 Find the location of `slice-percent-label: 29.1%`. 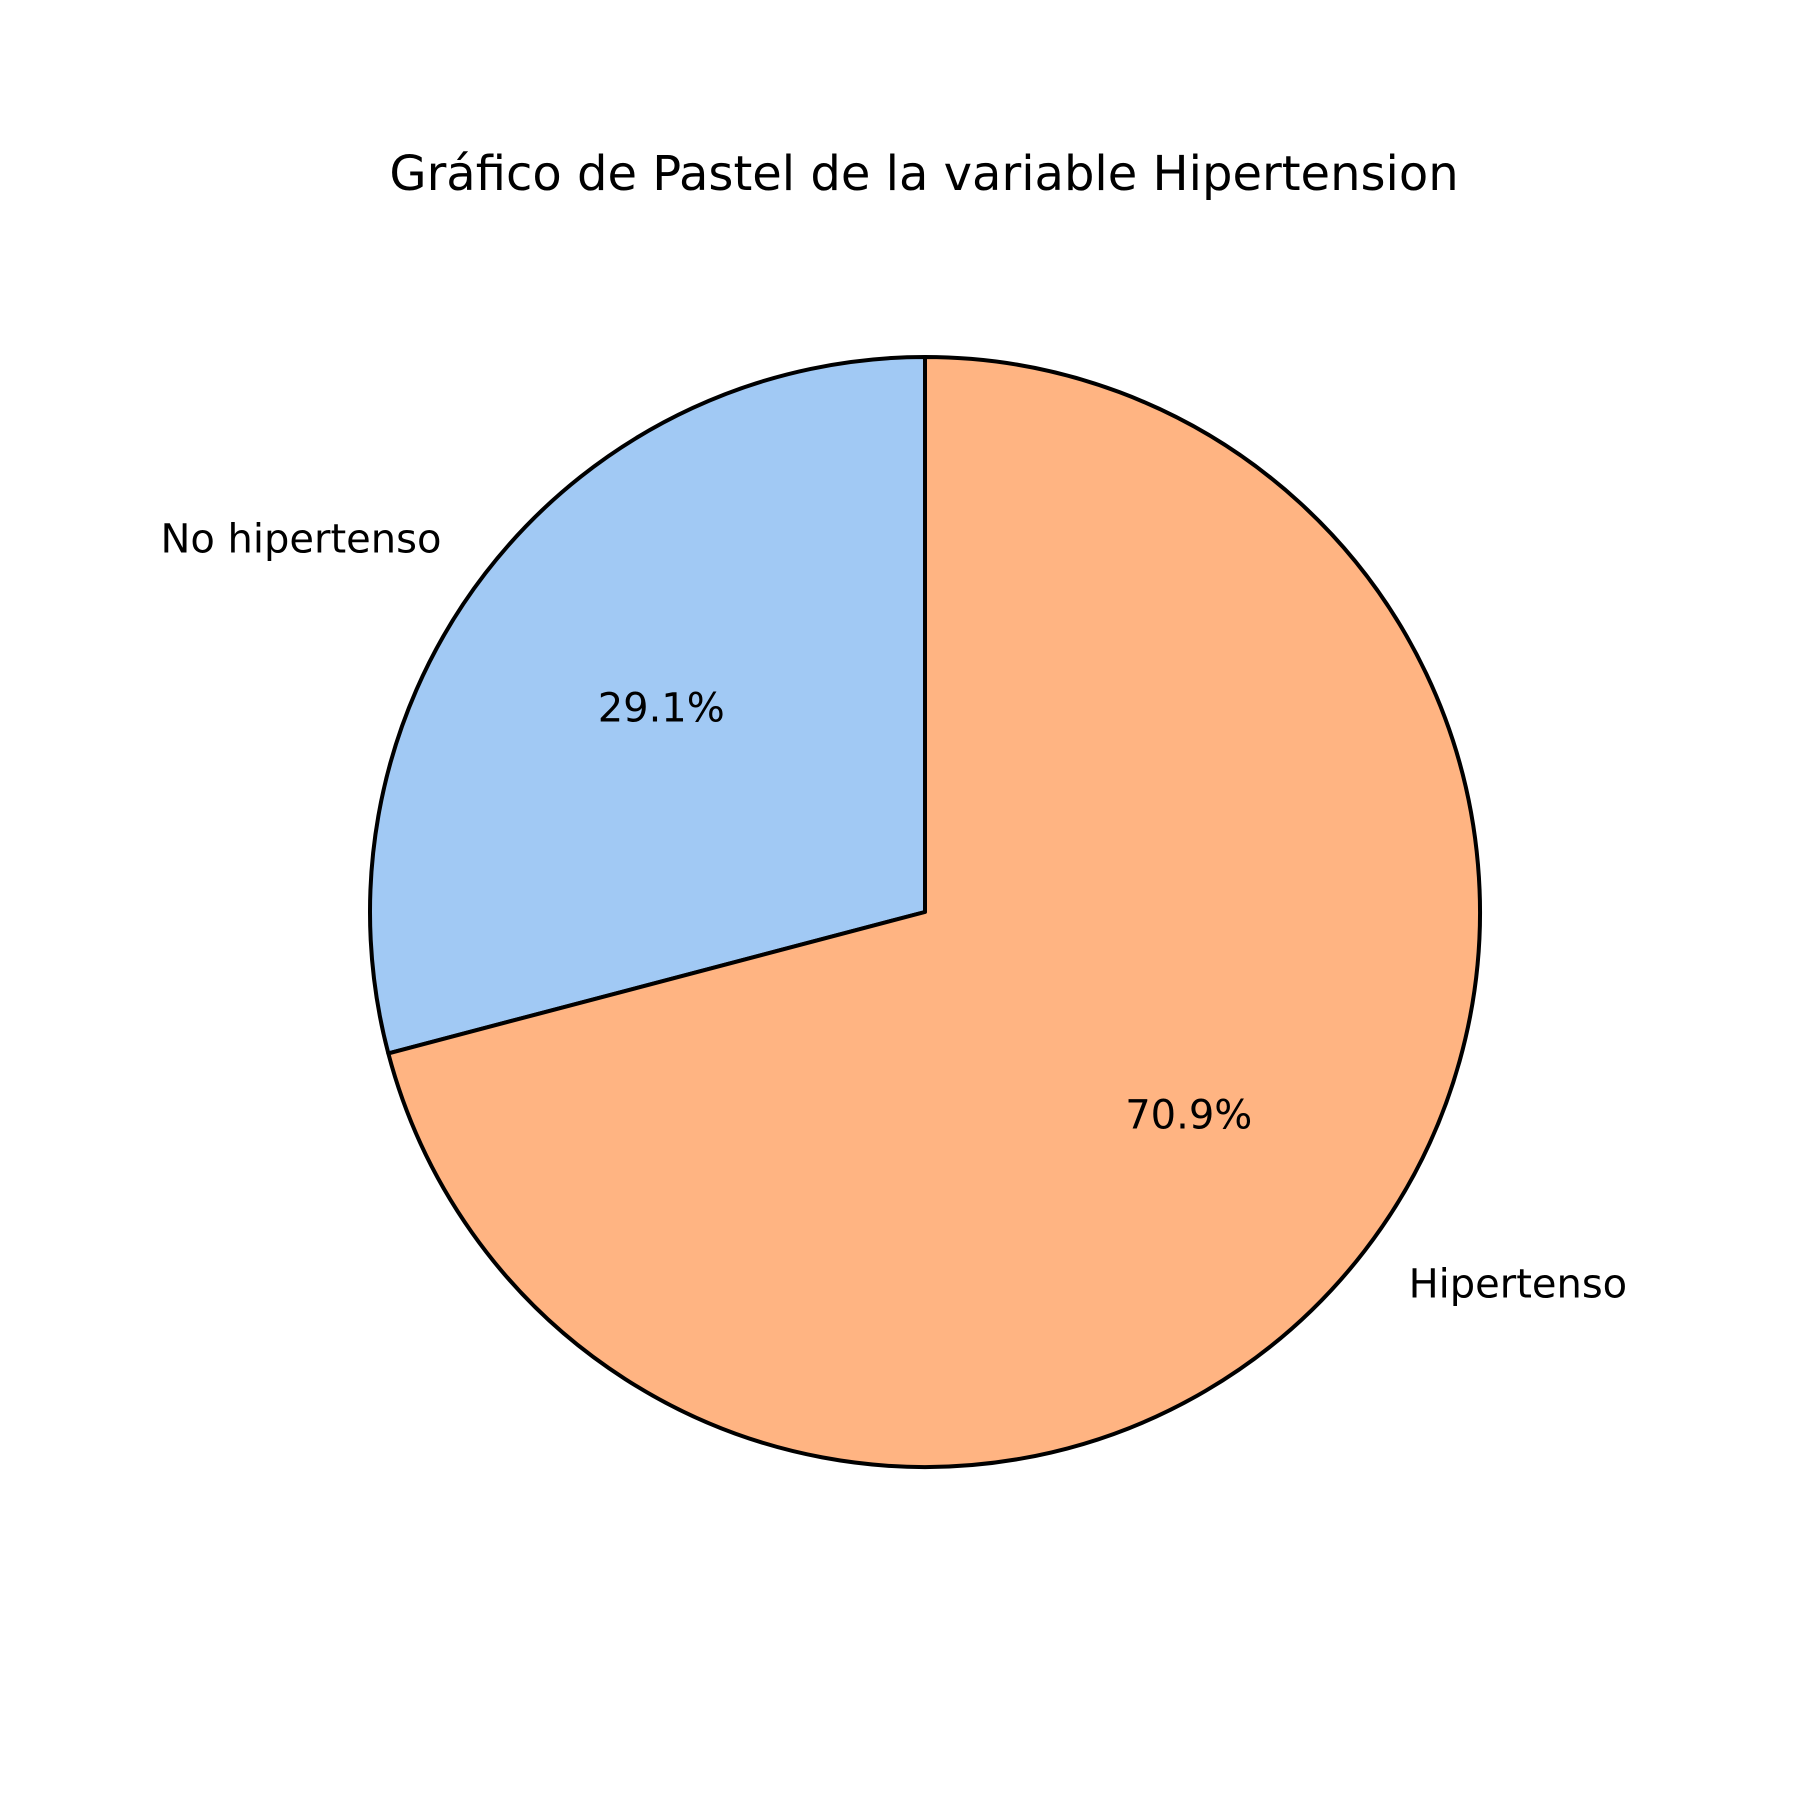

slice-percent-label: 29.1% is located at coordinates (661, 709).